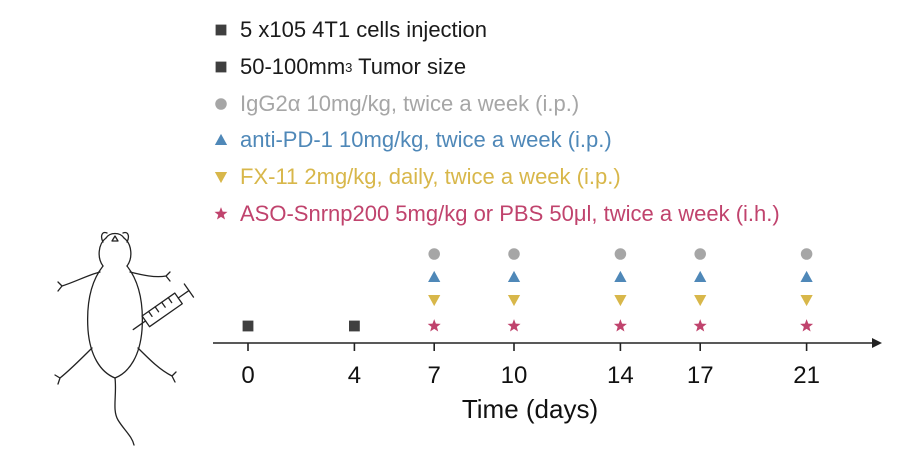  Describe the element at coordinates (247, 375) in the screenshot. I see `tick-label-day-0: 0` at that location.